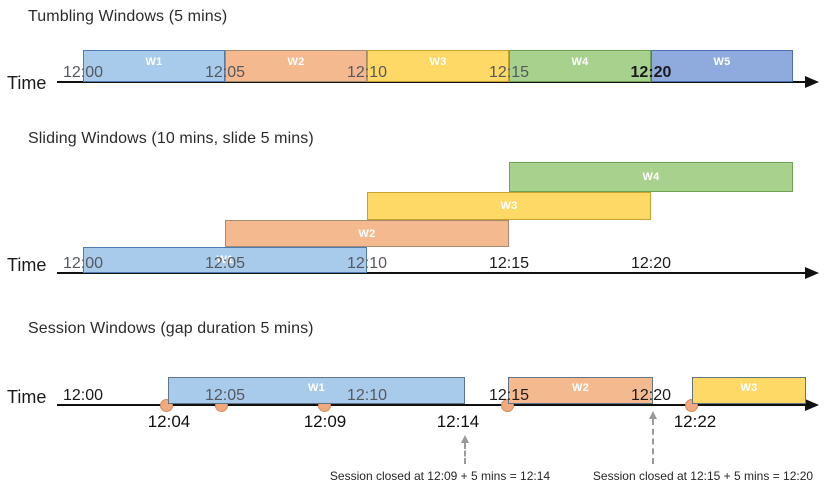 Image resolution: width=829 pixels, height=498 pixels. I want to click on tumbling-tick-1210: 12:10, so click(367, 72).